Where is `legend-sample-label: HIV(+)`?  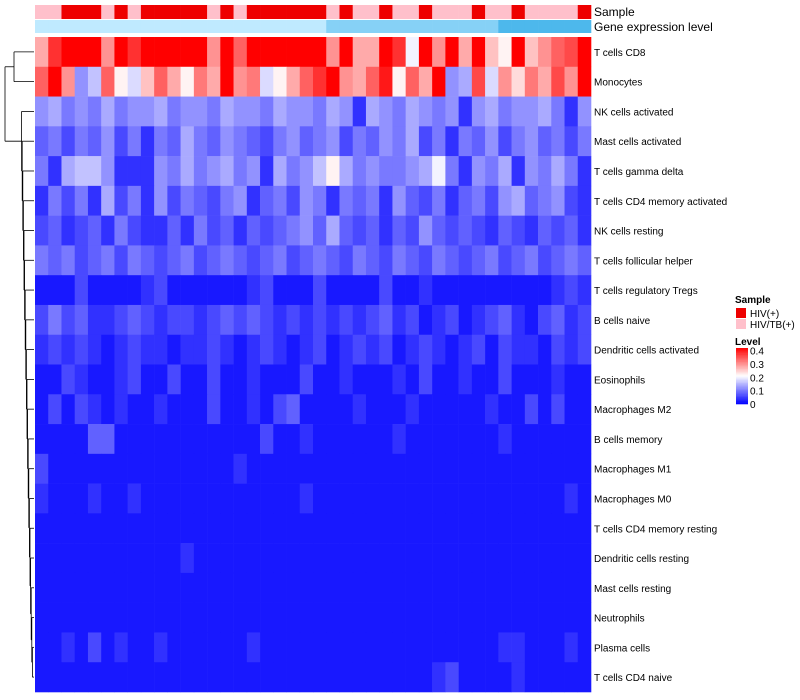
legend-sample-label: HIV(+) is located at coordinates (764, 314).